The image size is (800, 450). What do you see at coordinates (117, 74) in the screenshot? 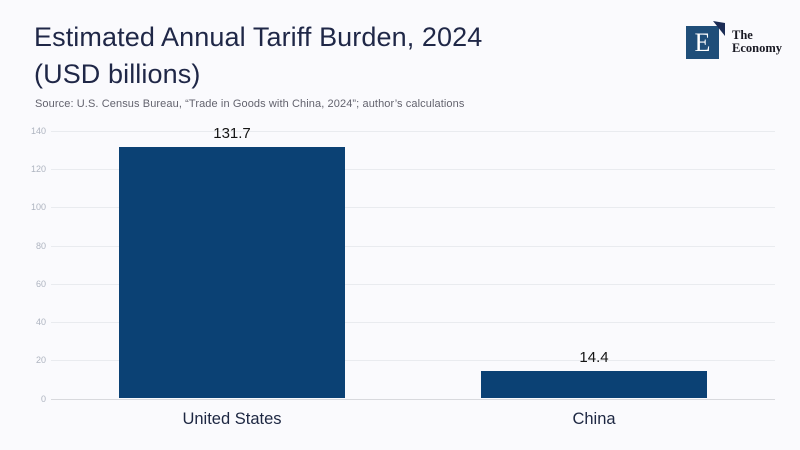
I see `chart-title-line2: (USD billions)` at bounding box center [117, 74].